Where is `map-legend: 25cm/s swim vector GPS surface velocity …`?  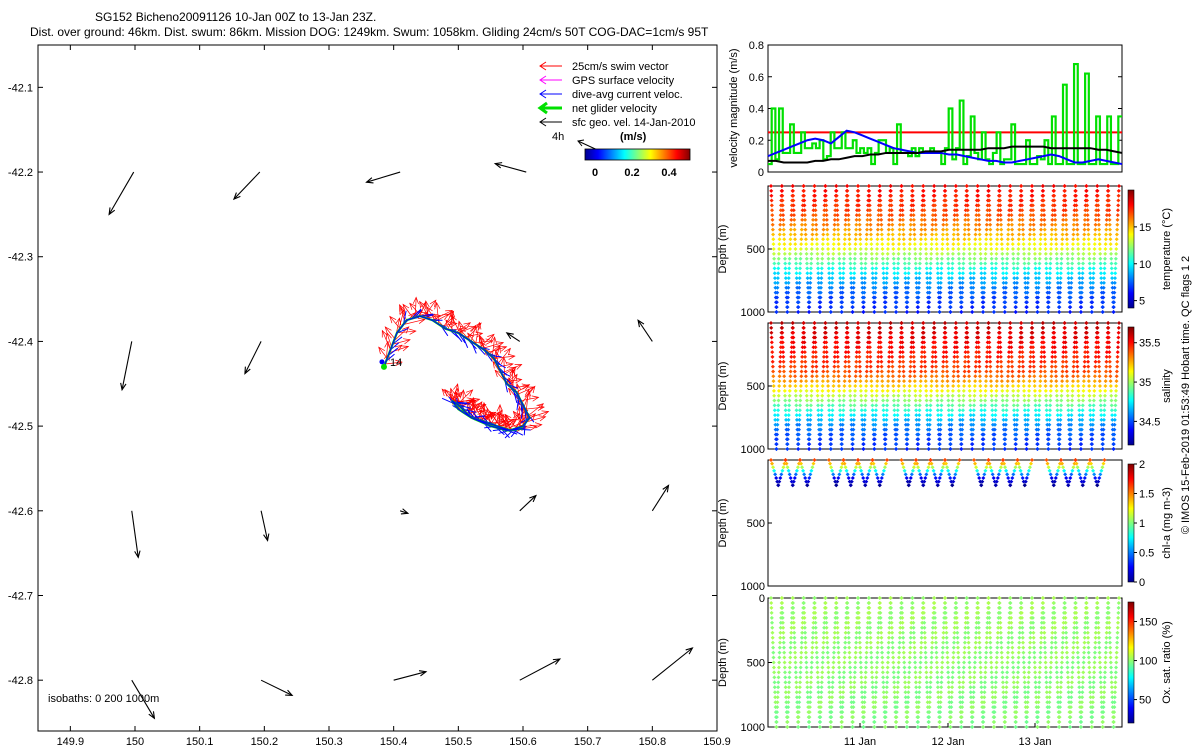 map-legend: 25cm/s swim vector GPS surface velocity … is located at coordinates (616, 120).